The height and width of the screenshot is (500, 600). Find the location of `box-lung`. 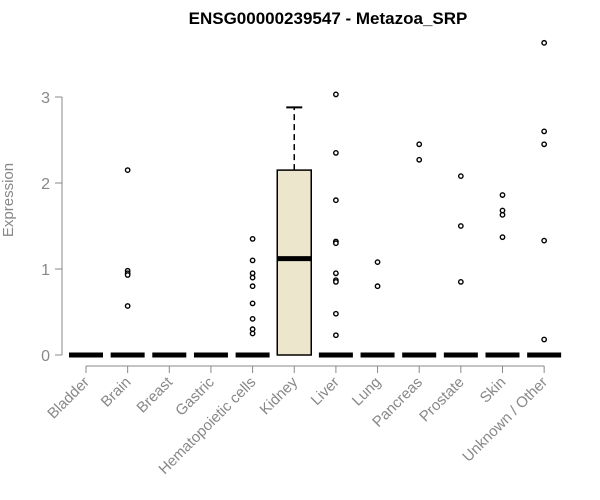

box-lung is located at coordinates (377, 308).